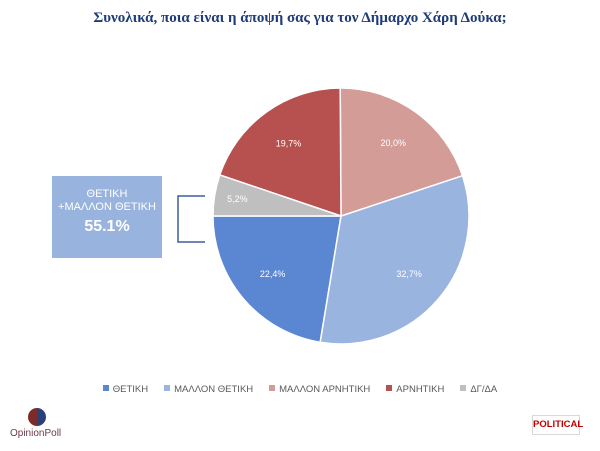 The height and width of the screenshot is (451, 600). I want to click on callout-line1: ΘΕΤΙΚΗ, so click(107, 194).